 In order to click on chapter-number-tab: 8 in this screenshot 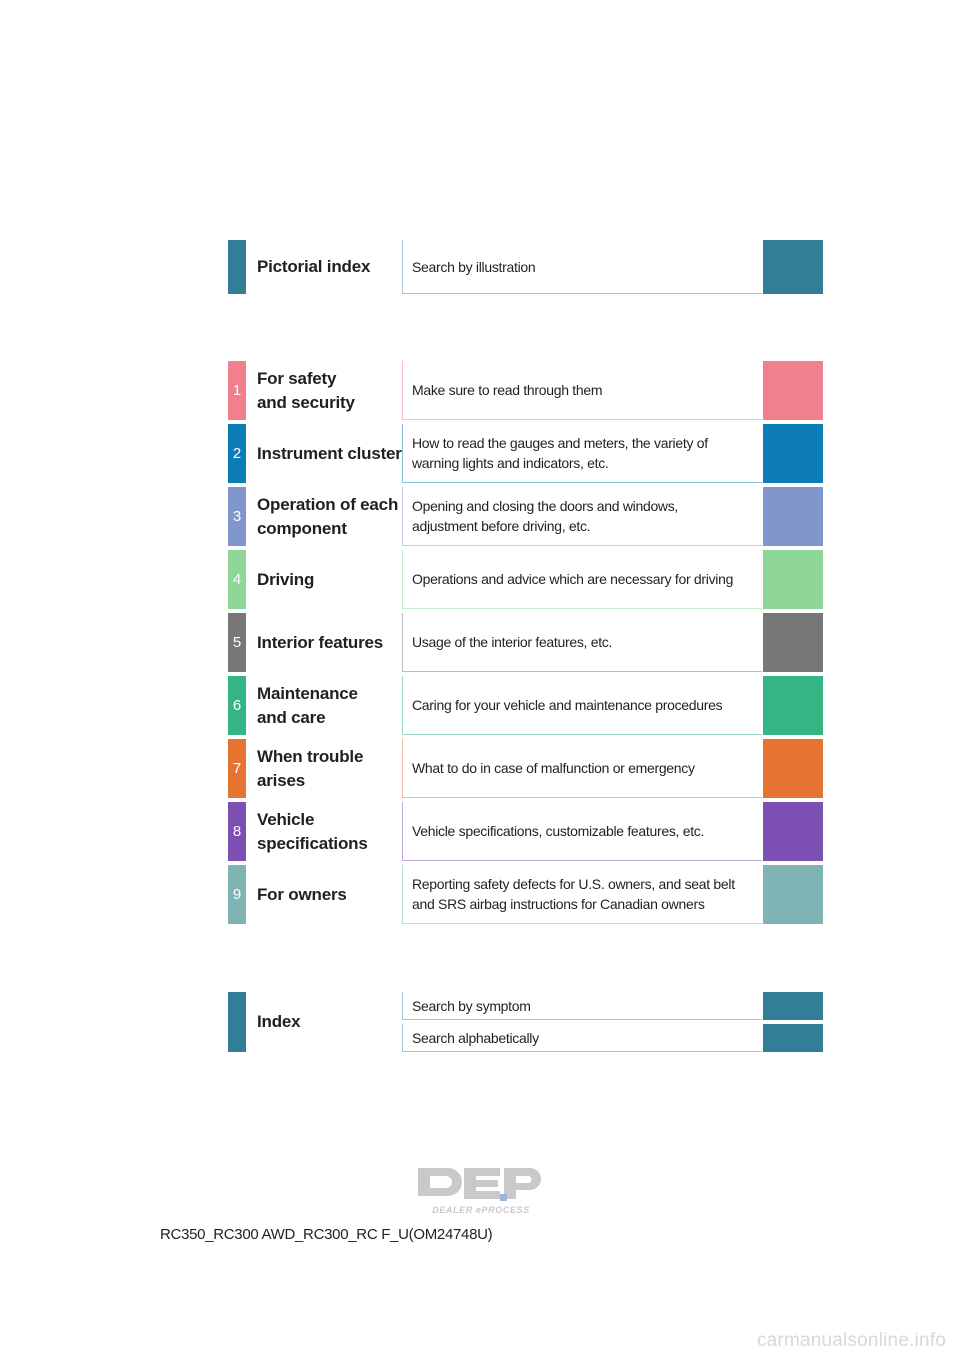, I will do `click(237, 831)`.